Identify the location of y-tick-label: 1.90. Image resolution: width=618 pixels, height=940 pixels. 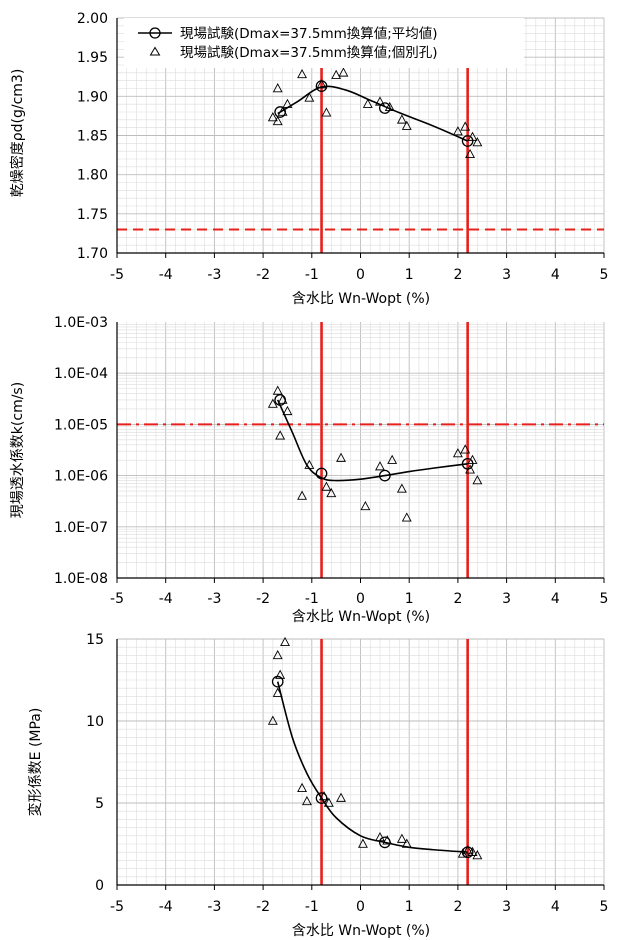
(92, 97).